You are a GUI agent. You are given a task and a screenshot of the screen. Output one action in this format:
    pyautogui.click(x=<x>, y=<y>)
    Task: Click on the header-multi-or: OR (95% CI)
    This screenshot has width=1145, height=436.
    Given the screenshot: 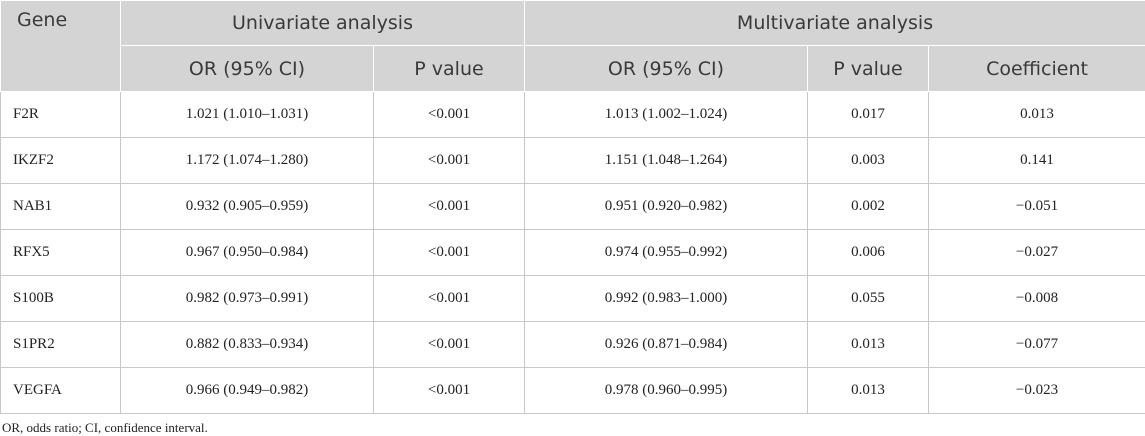 What is the action you would take?
    pyautogui.click(x=666, y=69)
    